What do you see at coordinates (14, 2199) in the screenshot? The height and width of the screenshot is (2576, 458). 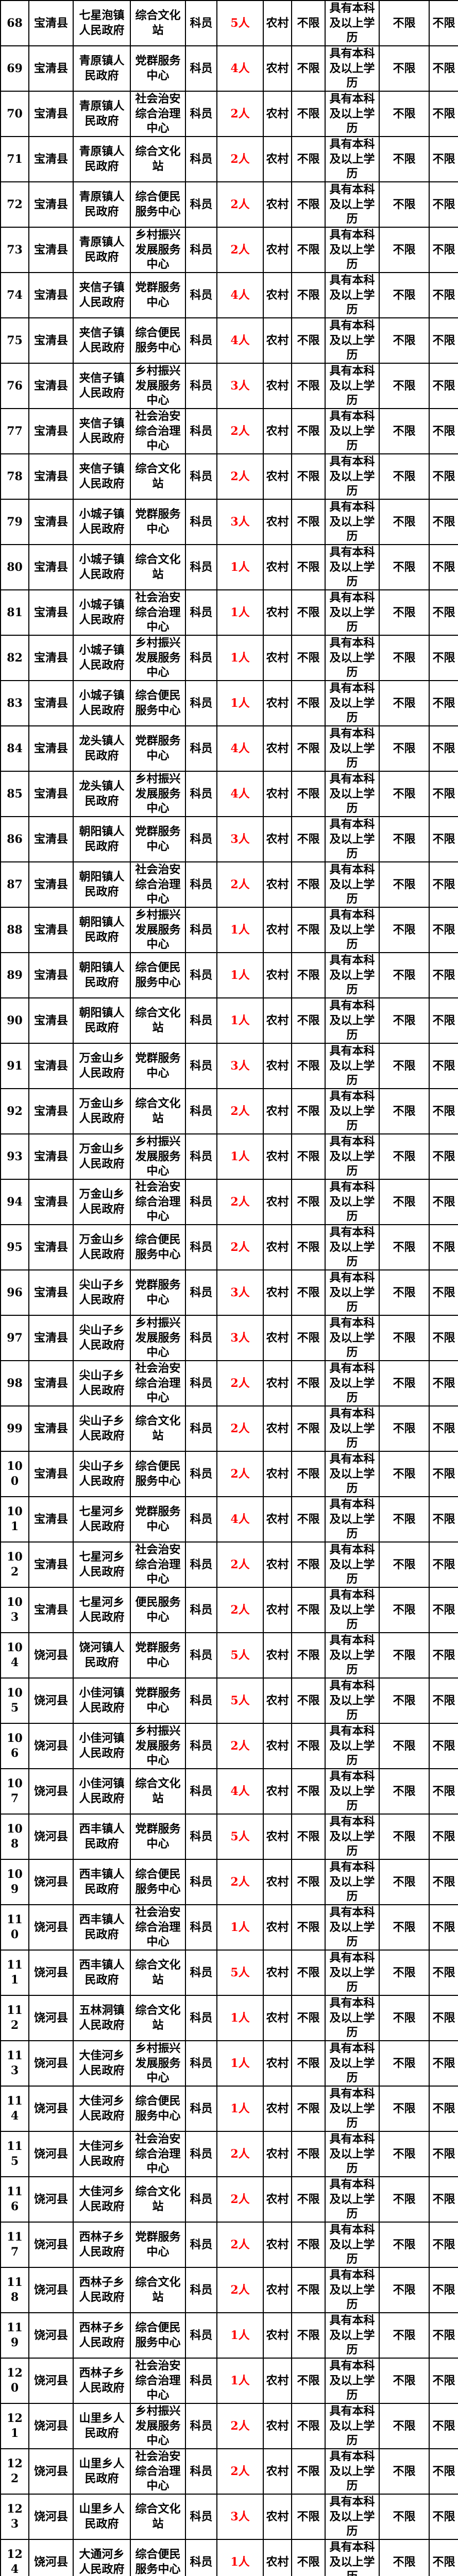 I see `cell-serial: 116` at bounding box center [14, 2199].